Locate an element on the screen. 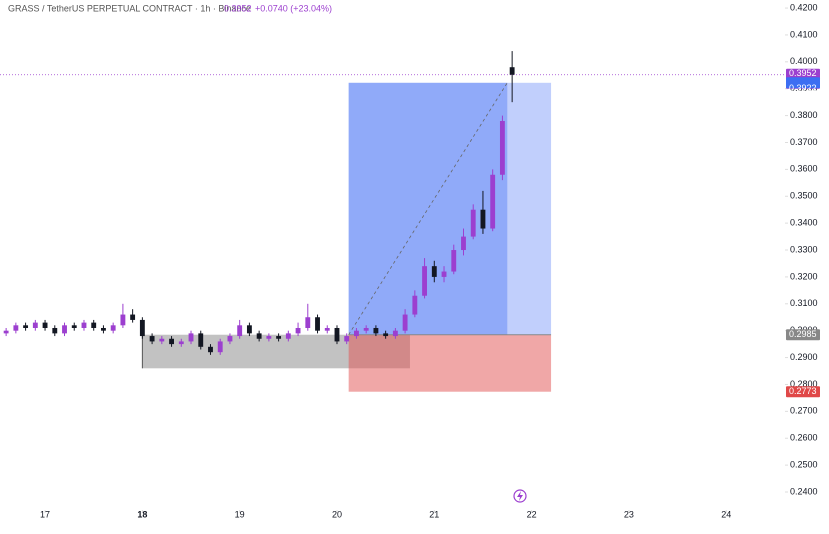 The image size is (829, 534). y-tick-label: 0.4100 is located at coordinates (804, 34).